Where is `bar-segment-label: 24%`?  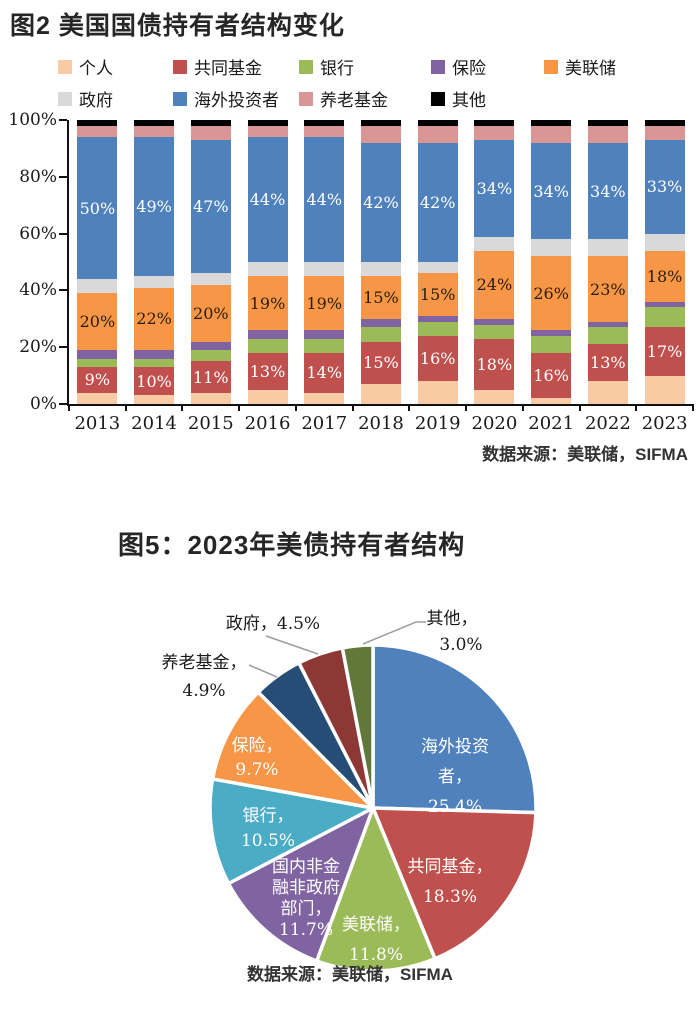
bar-segment-label: 24% is located at coordinates (494, 285).